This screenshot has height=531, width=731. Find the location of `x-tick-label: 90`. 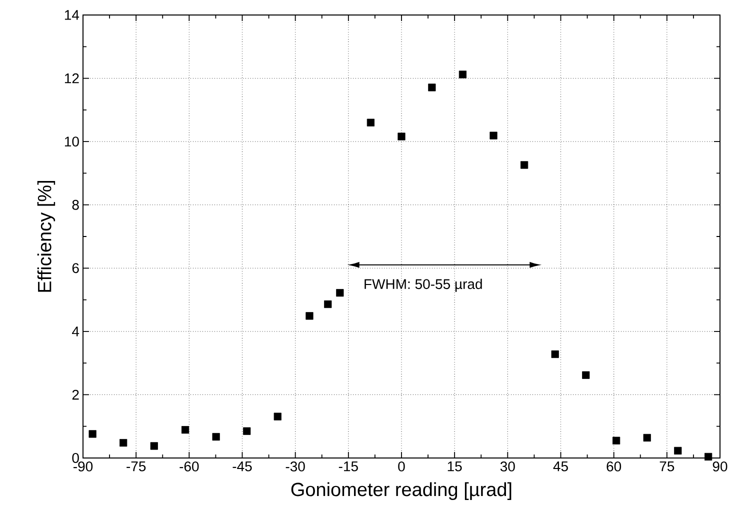

x-tick-label: 90 is located at coordinates (720, 467).